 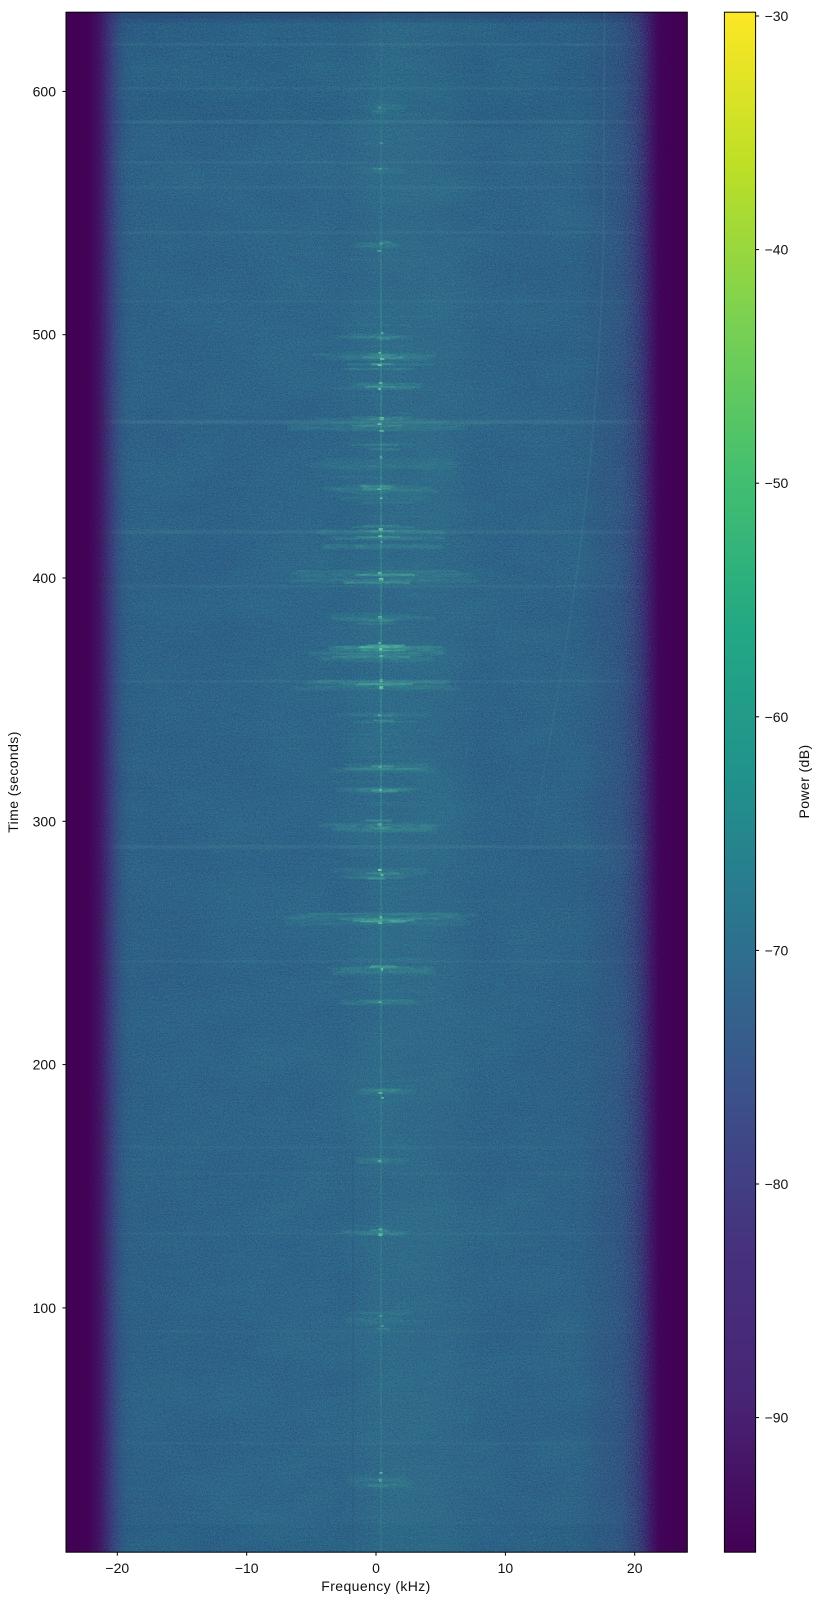 I want to click on svg-text: 20, so click(x=635, y=1568).